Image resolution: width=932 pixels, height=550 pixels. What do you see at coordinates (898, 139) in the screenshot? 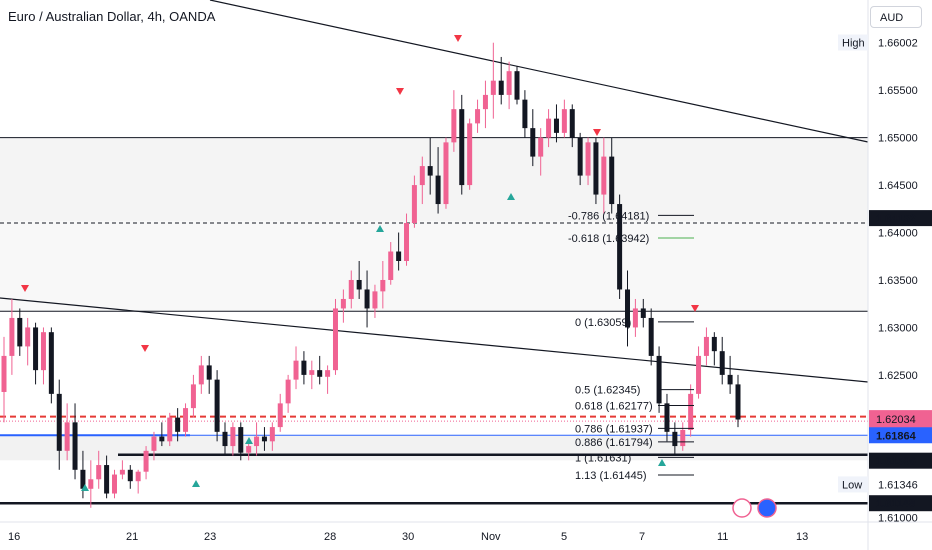
I see `y-tick-label: 1.65000` at bounding box center [898, 139].